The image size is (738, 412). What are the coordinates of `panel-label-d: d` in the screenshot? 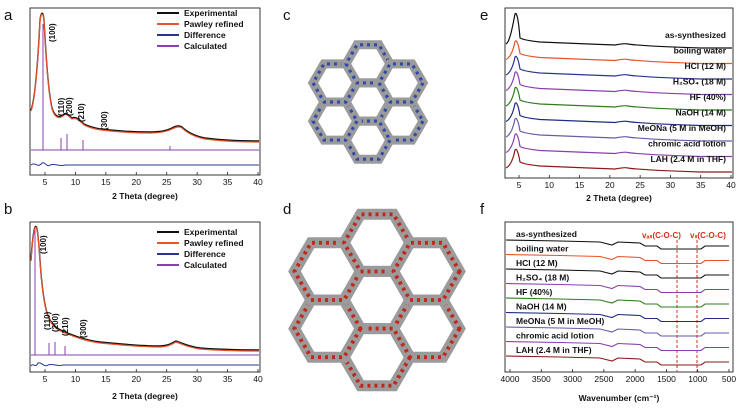 It's located at (287, 209).